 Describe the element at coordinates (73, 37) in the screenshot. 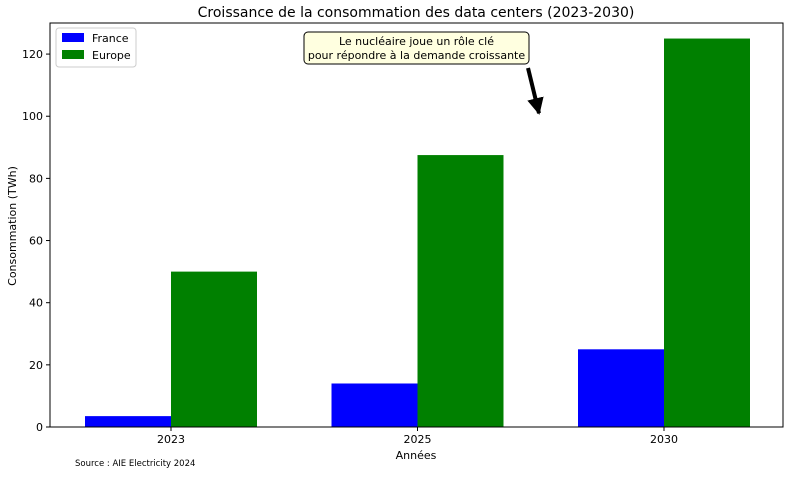

I see `legend-swatch-france` at that location.